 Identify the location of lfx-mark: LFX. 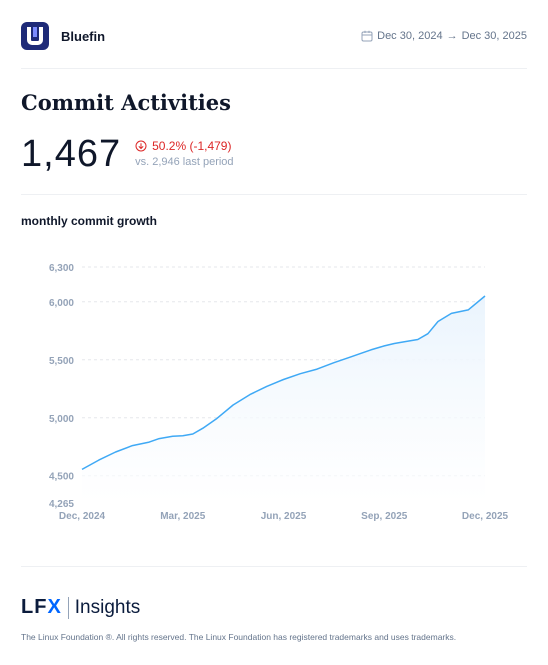
(41, 607).